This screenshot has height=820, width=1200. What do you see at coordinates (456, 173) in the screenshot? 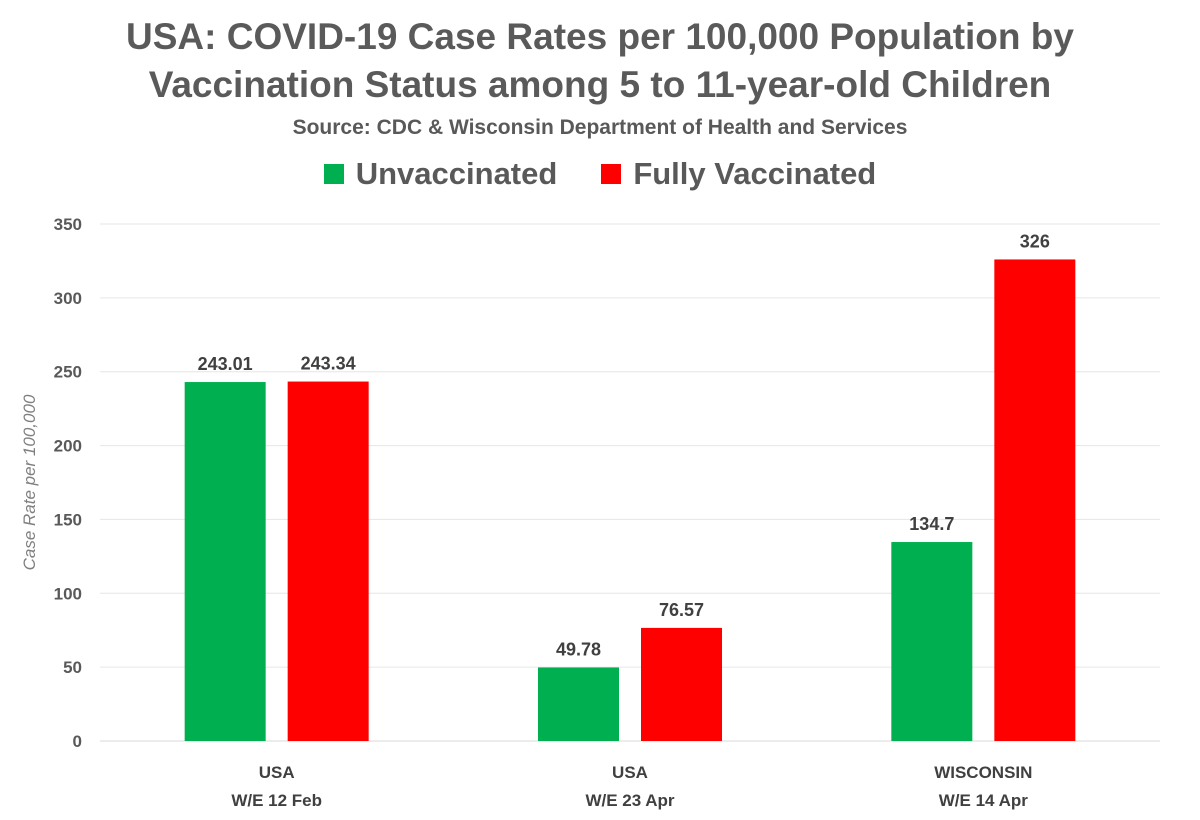
I see `legend-label-unvaccinated: Unvaccinated` at bounding box center [456, 173].